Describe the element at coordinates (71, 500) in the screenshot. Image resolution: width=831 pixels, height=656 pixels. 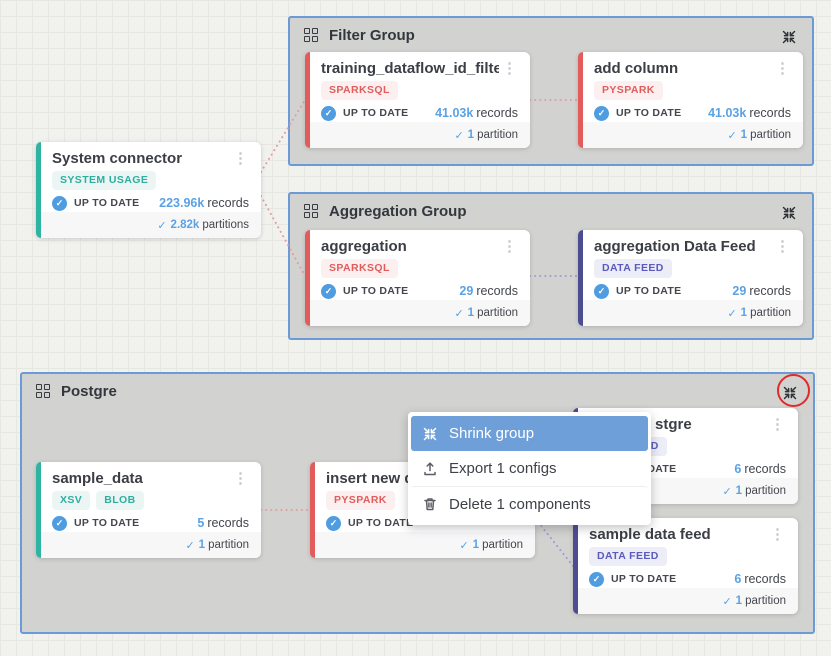
I see `tag: XSV` at that location.